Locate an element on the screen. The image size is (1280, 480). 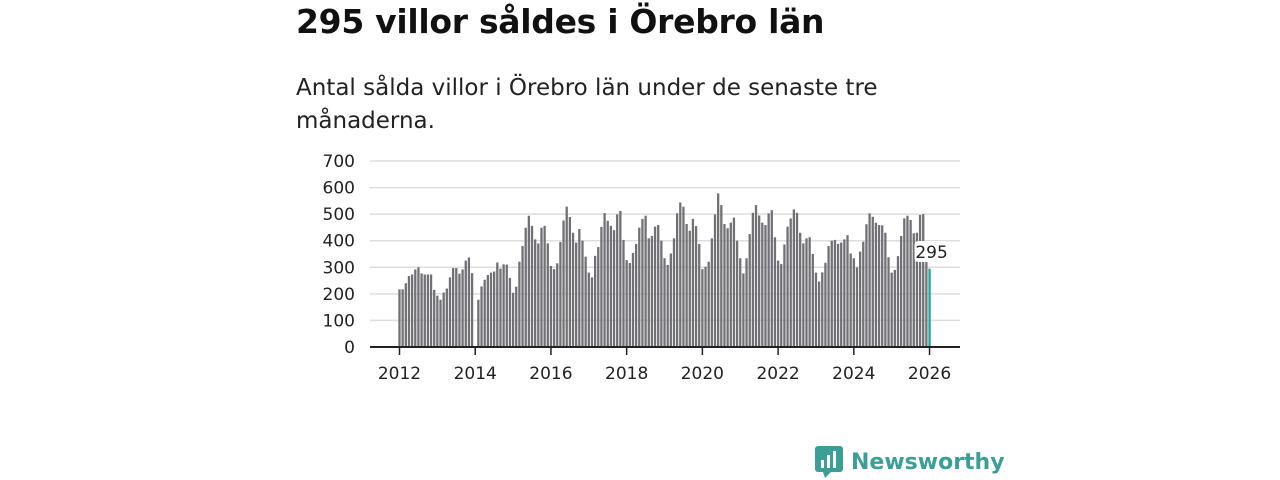
x-tick-label: 2016 is located at coordinates (550, 374).